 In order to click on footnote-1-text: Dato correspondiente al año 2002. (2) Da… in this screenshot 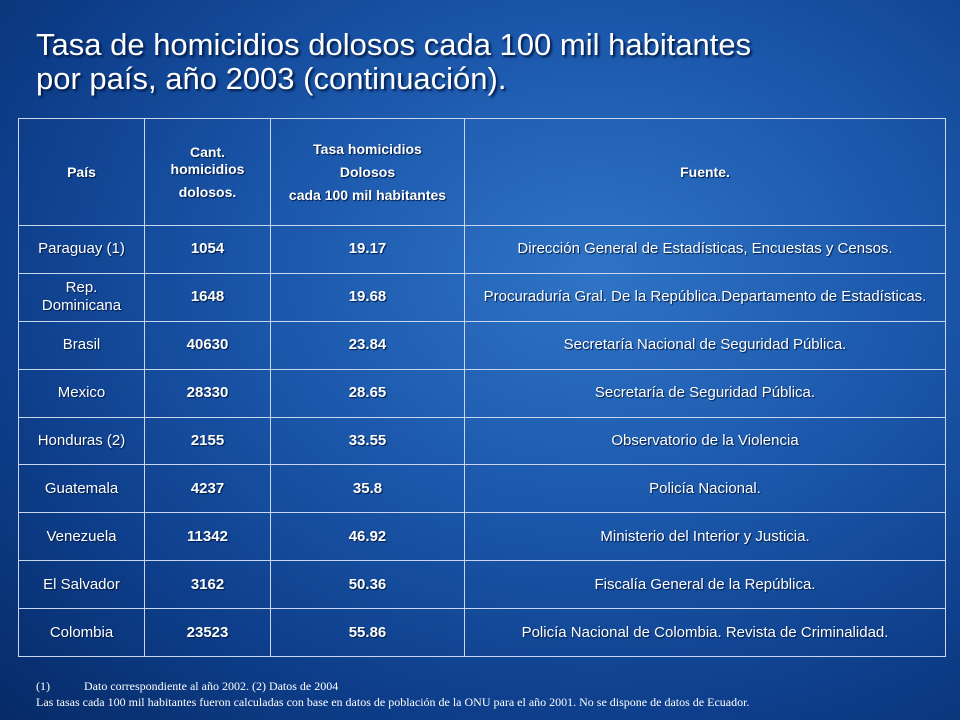, I will do `click(211, 686)`.